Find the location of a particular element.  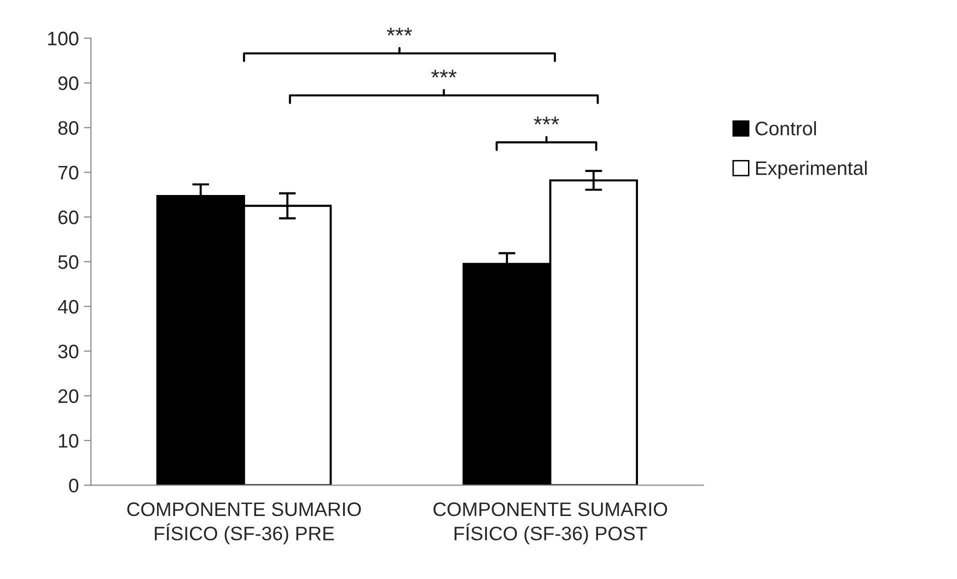

y-tick-label: 70 is located at coordinates (68, 173).